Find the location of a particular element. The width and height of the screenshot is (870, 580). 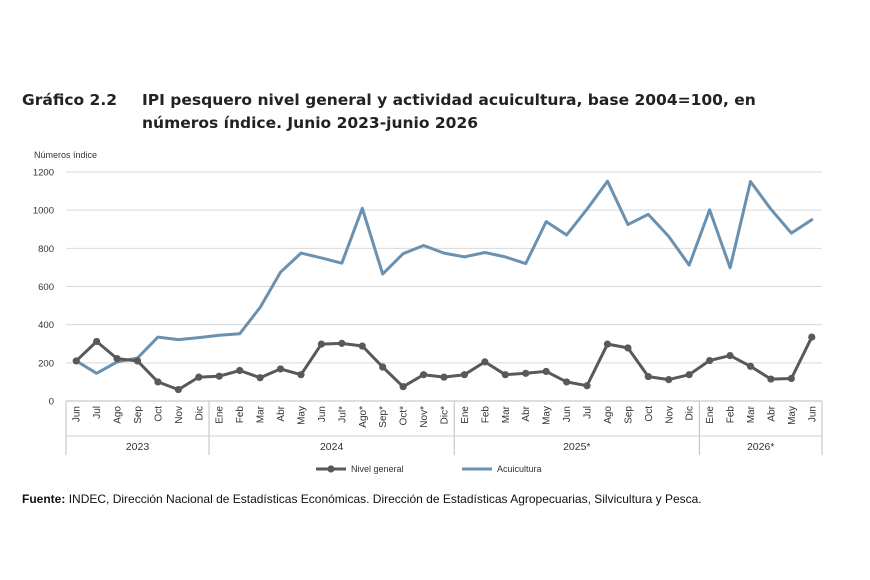

source-label: Fuente: is located at coordinates (44, 499).